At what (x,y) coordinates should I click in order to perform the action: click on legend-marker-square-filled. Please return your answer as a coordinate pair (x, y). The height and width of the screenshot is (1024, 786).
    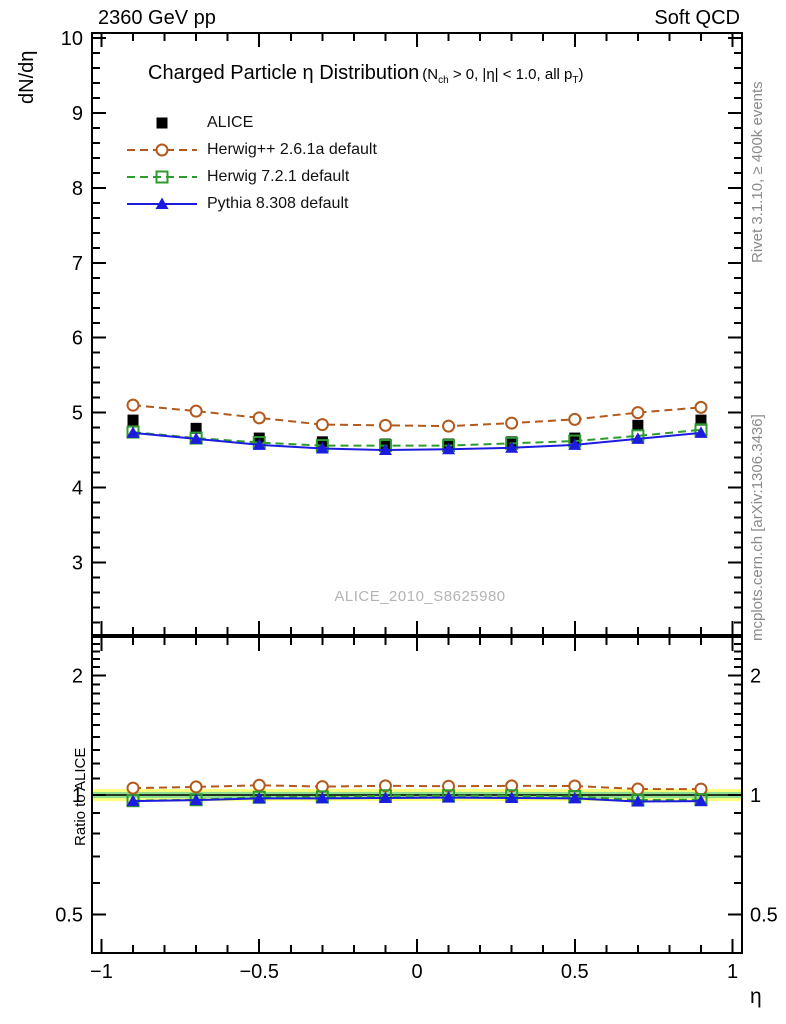
    Looking at the image, I should click on (162, 122).